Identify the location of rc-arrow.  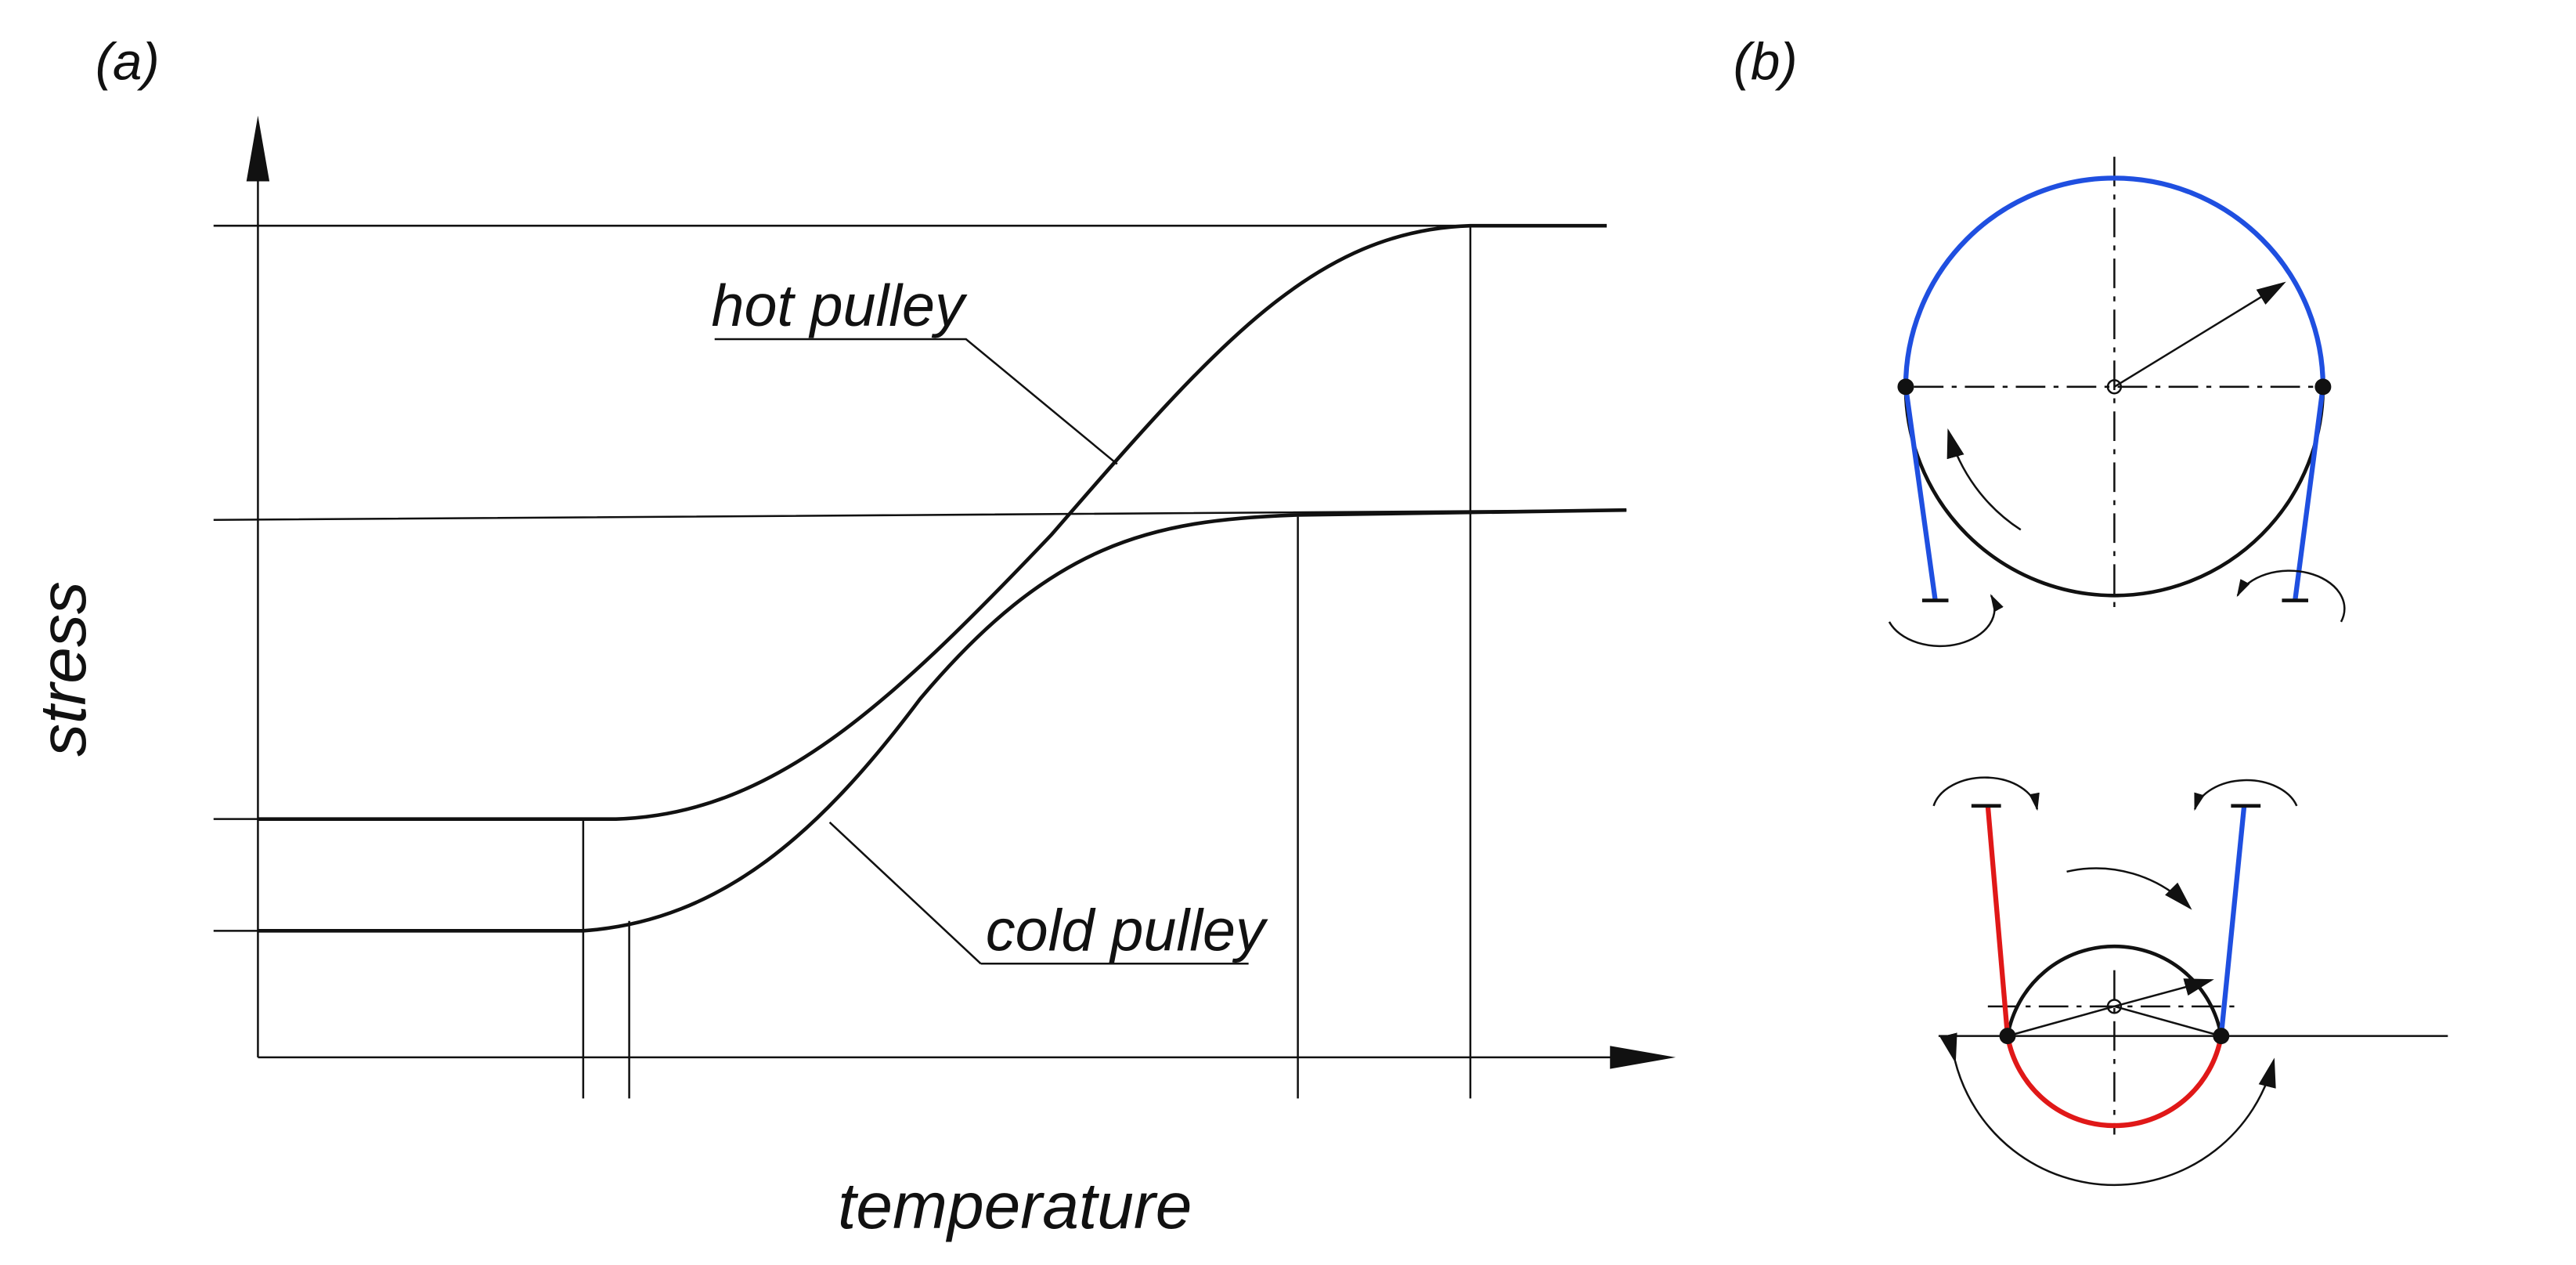
(2199, 334).